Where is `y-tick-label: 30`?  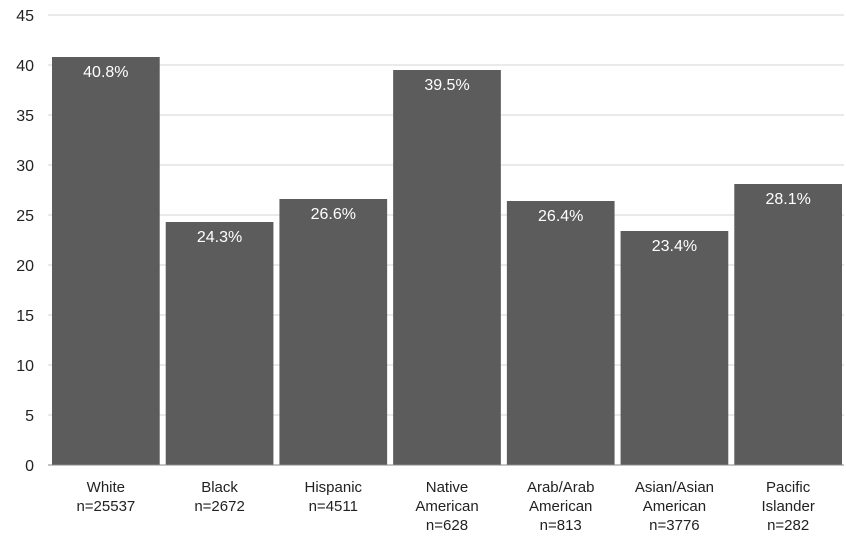
y-tick-label: 30 is located at coordinates (25, 166).